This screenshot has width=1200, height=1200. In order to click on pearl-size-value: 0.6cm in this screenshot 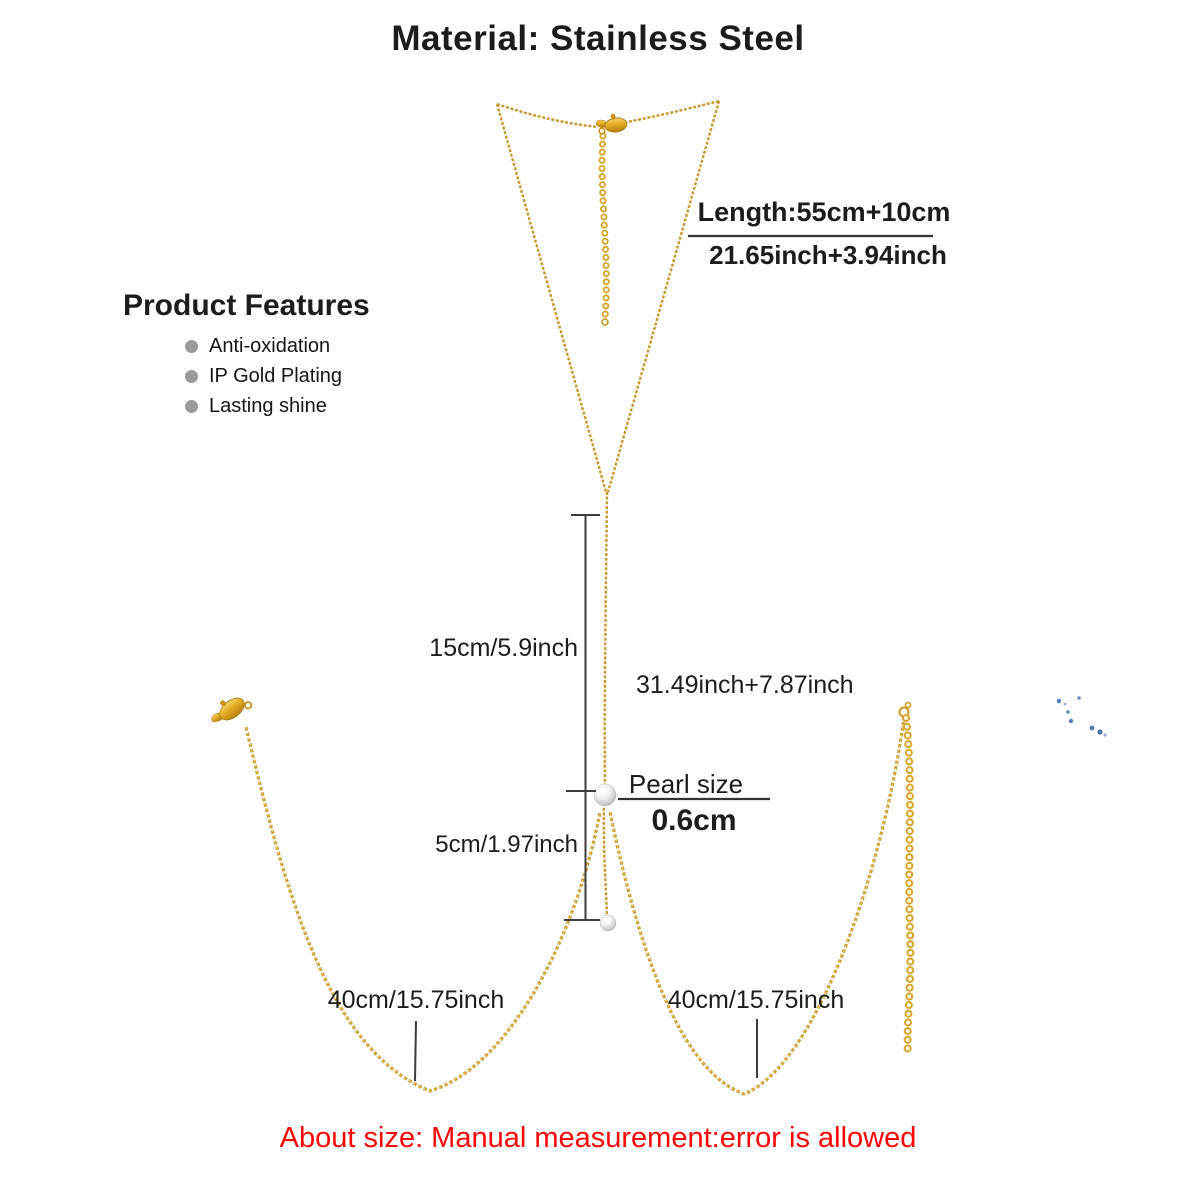, I will do `click(694, 820)`.